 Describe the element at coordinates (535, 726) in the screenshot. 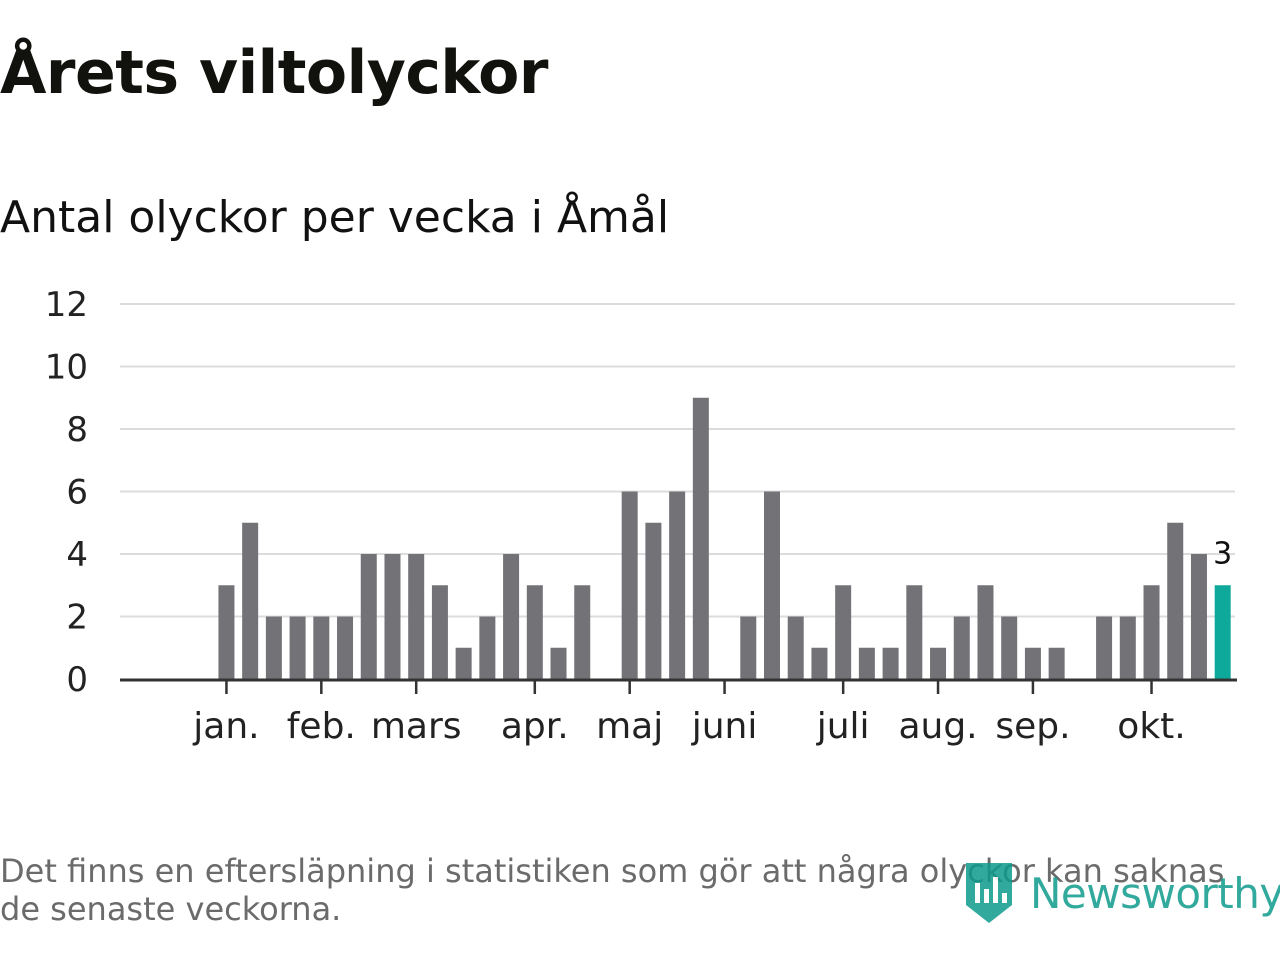

I see `x-tick-label: apr.` at that location.